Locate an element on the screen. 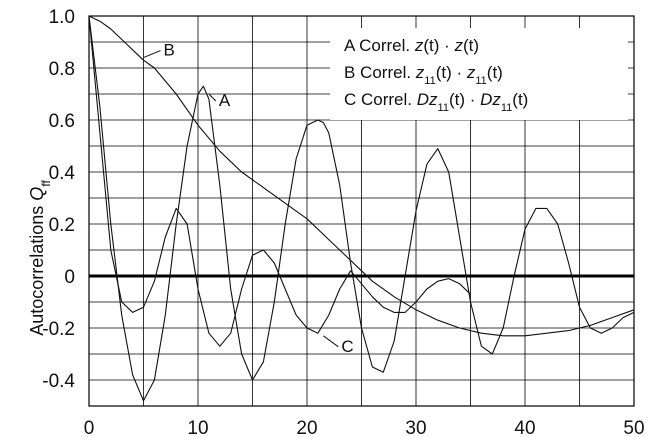 The width and height of the screenshot is (660, 437). y-tick-label: -0.2 is located at coordinates (58, 329).